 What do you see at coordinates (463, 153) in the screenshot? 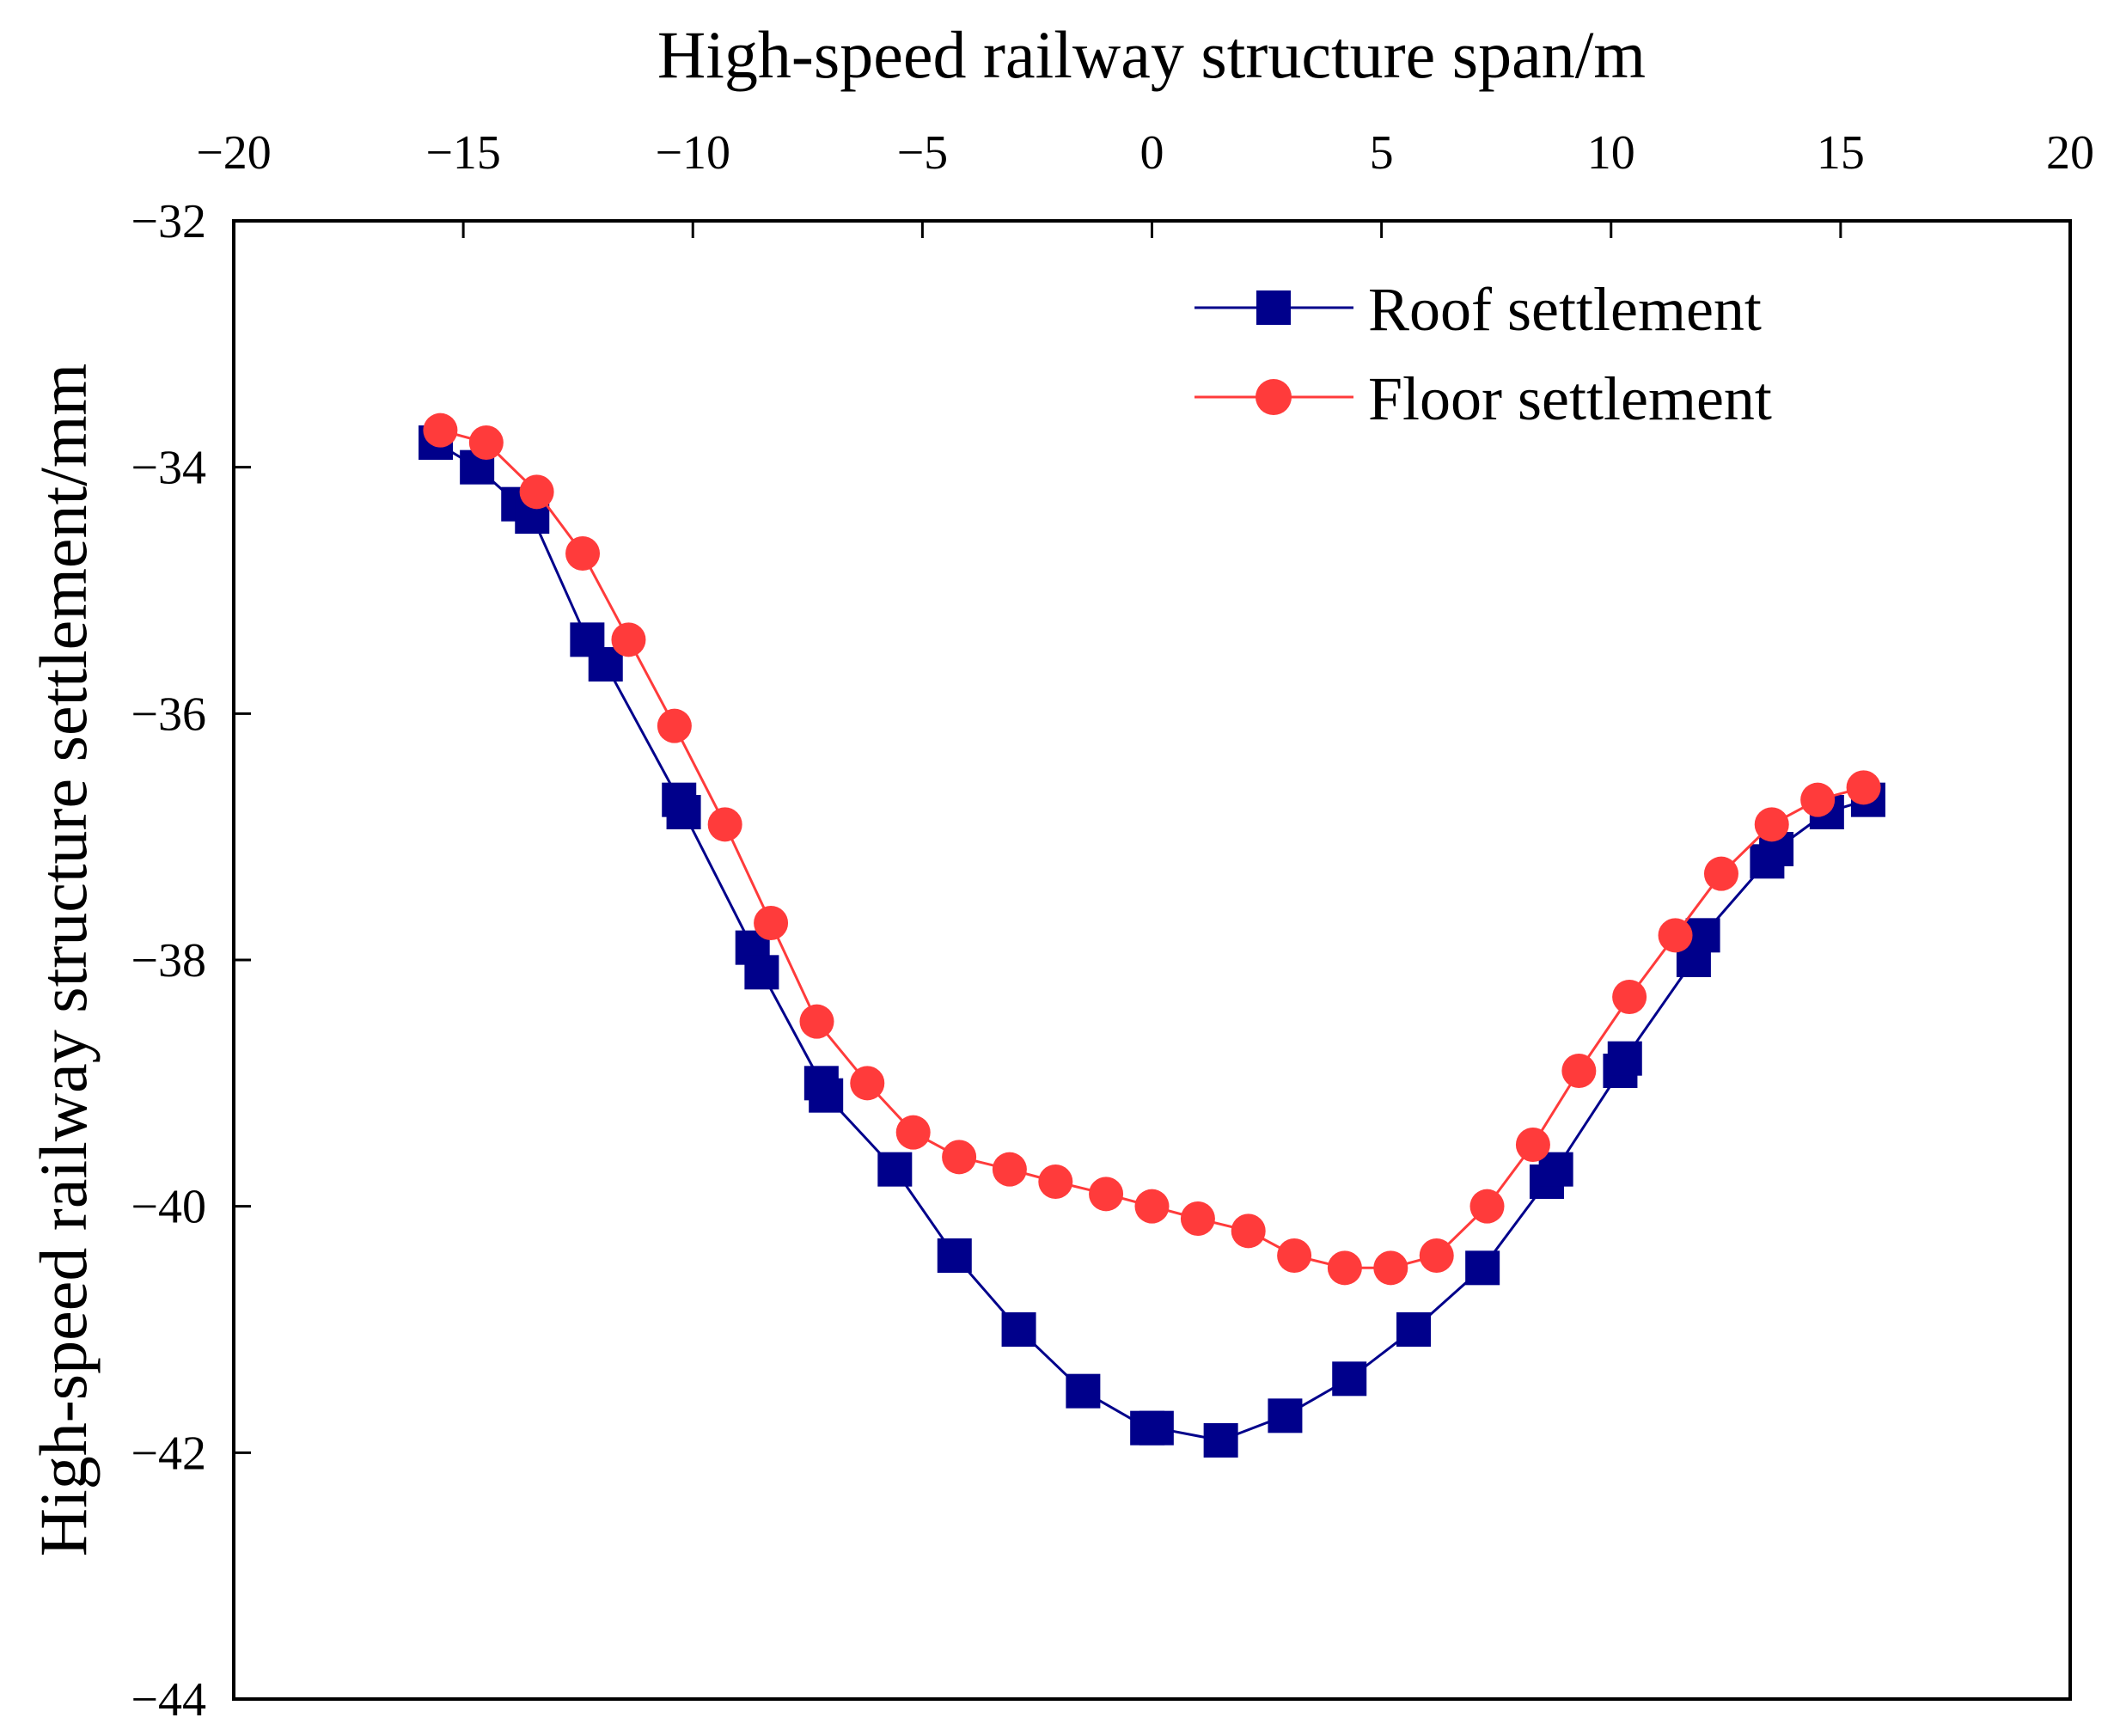
I see `x-tick-label: −15` at bounding box center [463, 153].